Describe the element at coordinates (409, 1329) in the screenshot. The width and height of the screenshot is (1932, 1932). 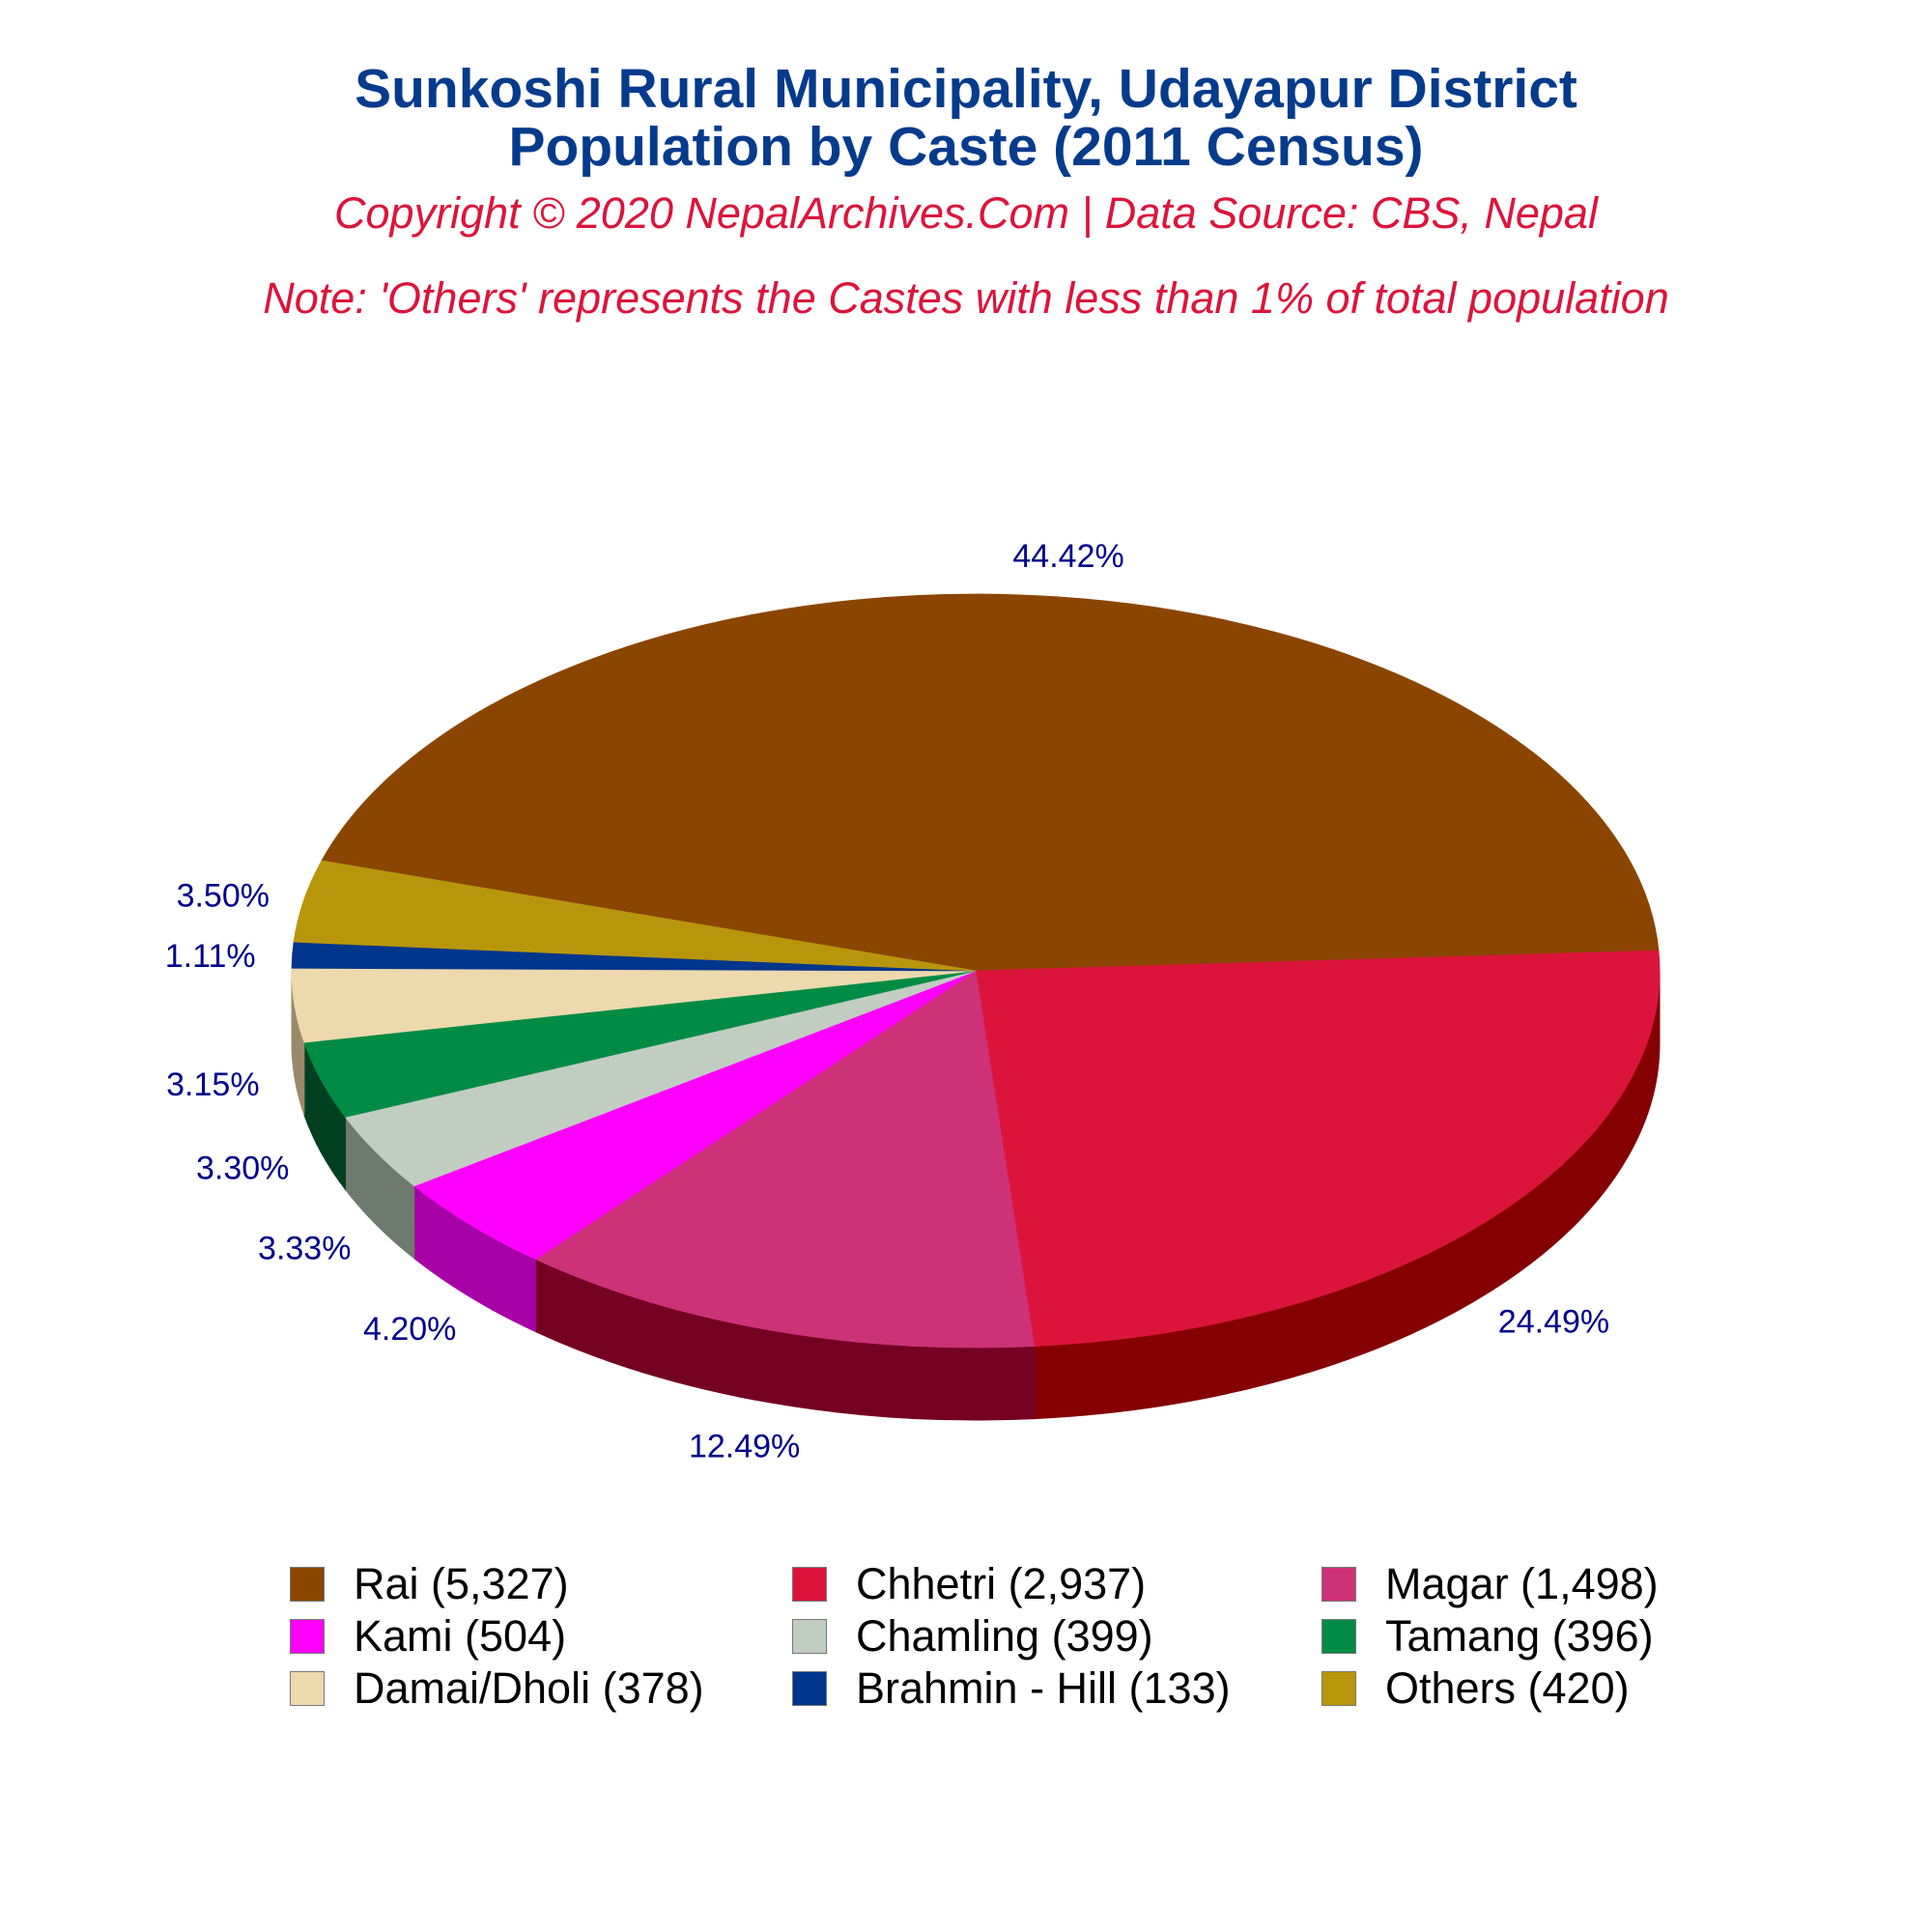
I see `data-label-kami: 4.20%` at that location.